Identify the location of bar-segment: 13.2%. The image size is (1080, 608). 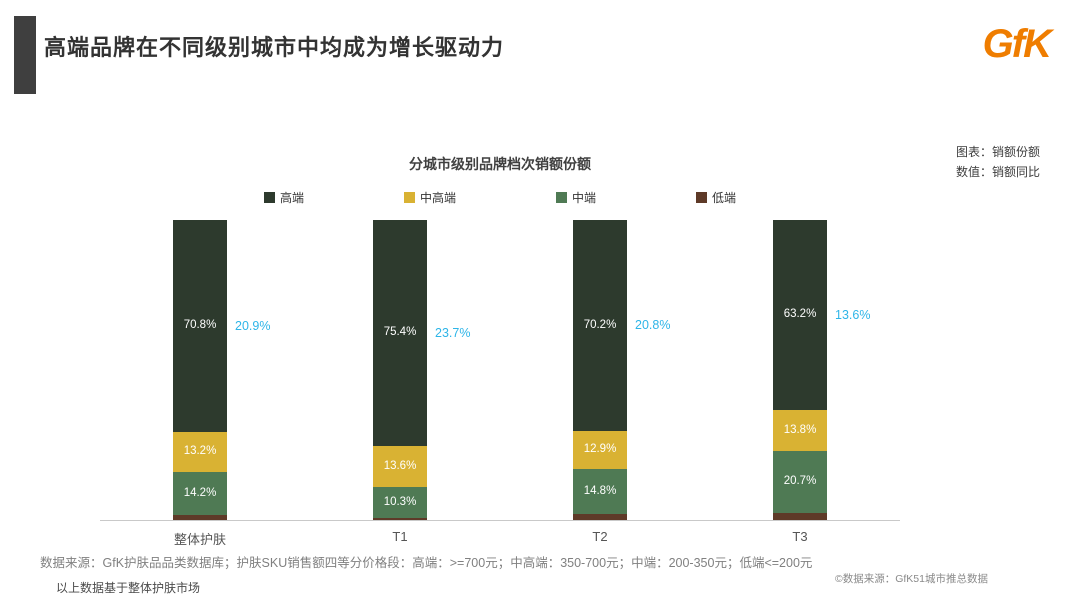
(200, 452).